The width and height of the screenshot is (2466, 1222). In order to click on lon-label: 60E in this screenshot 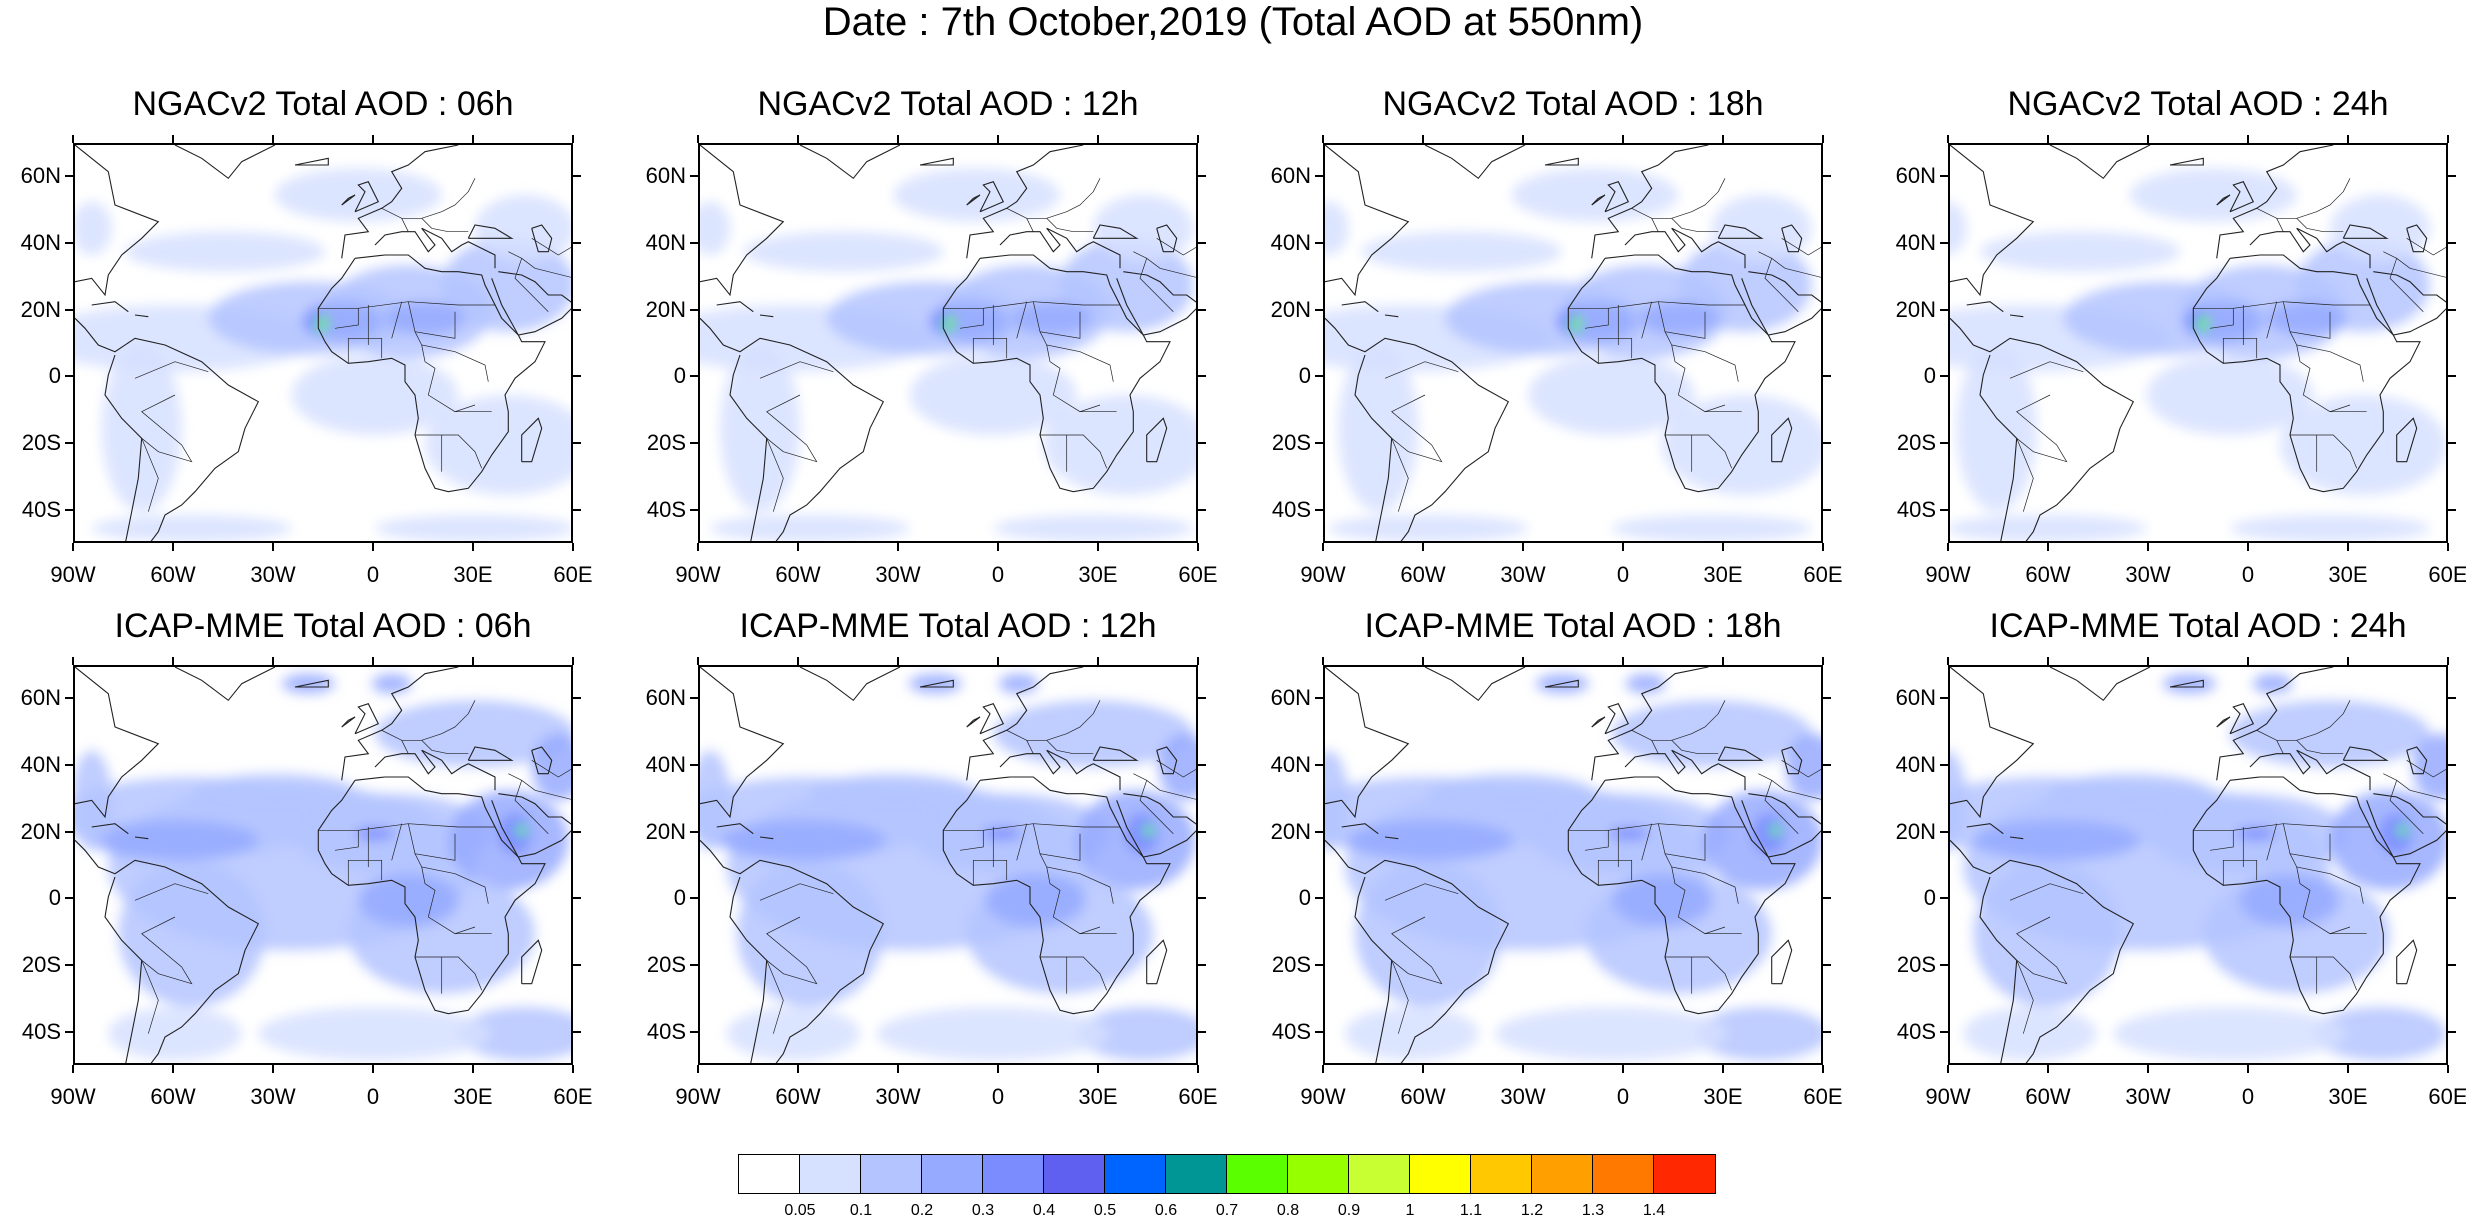, I will do `click(1198, 574)`.